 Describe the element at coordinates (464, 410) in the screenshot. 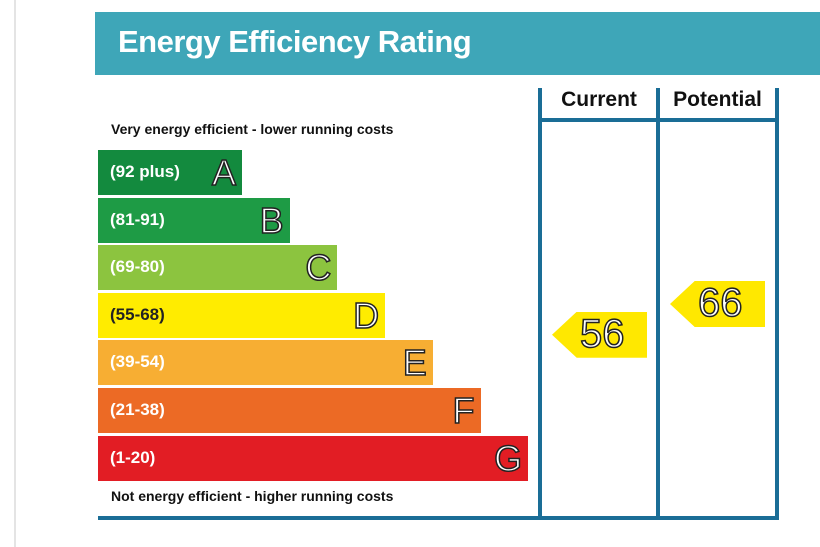

I see `band-letter: F` at that location.